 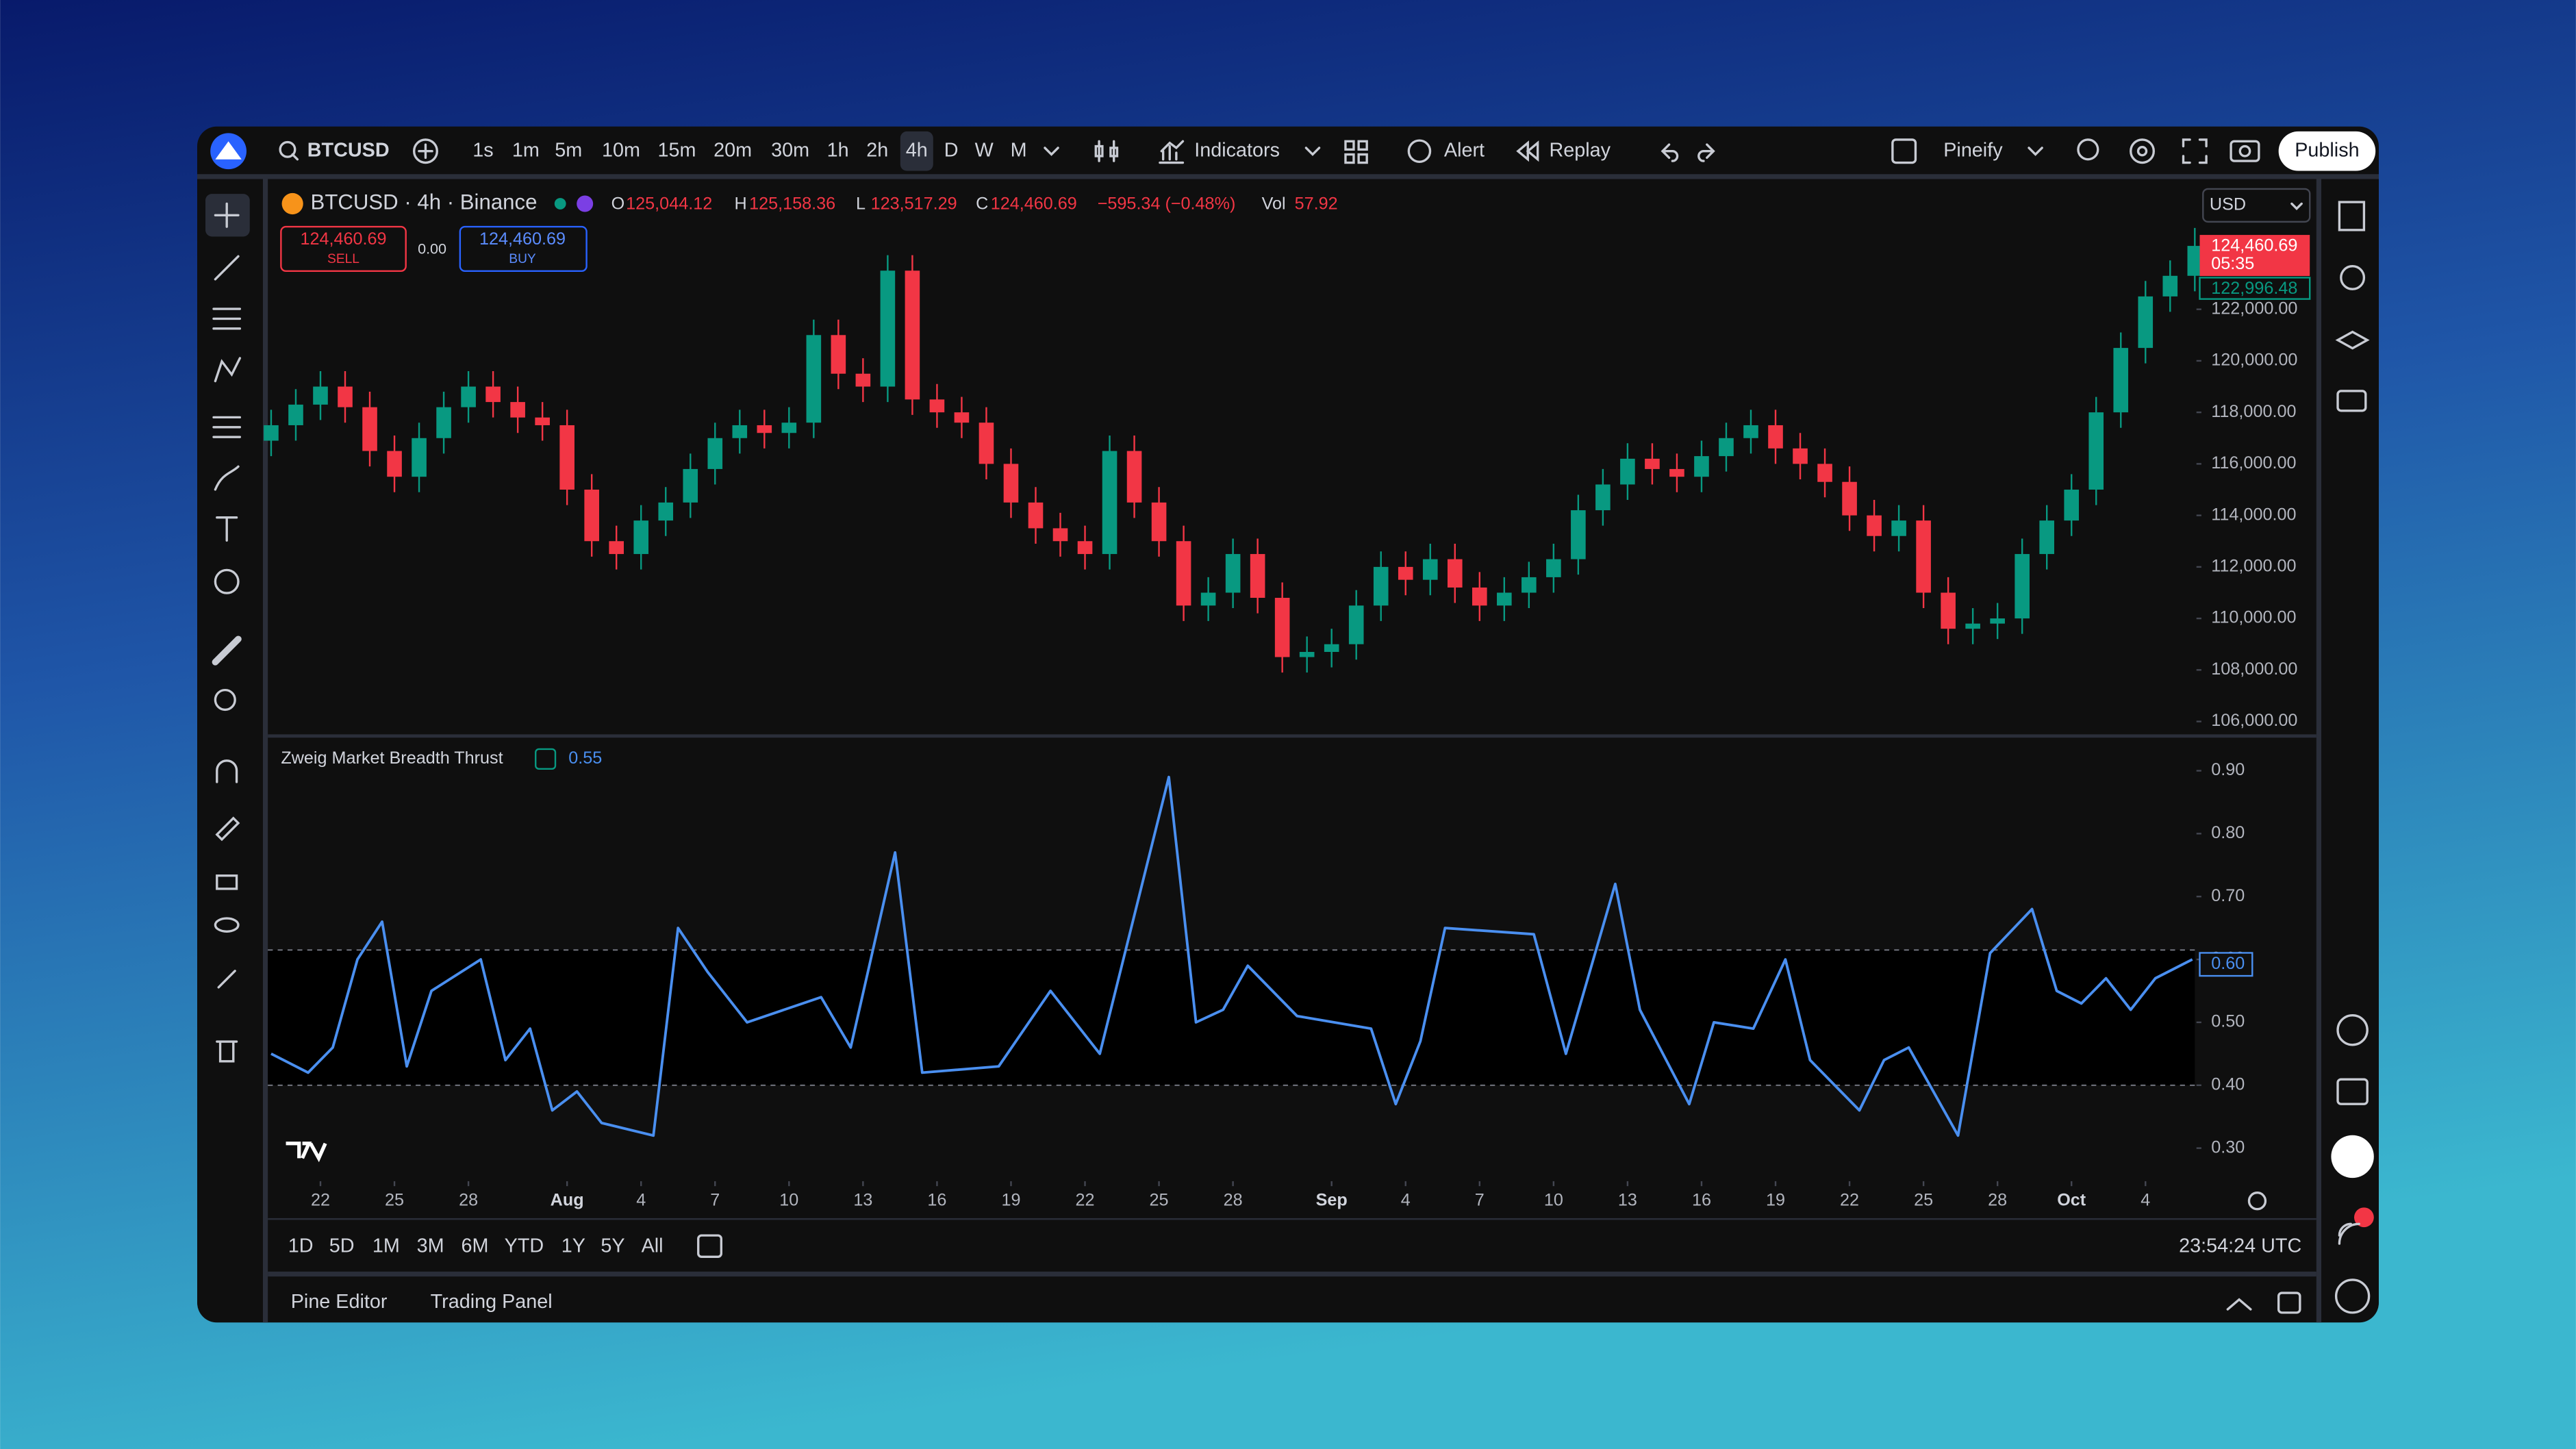 I want to click on brush-tool, so click(x=227, y=478).